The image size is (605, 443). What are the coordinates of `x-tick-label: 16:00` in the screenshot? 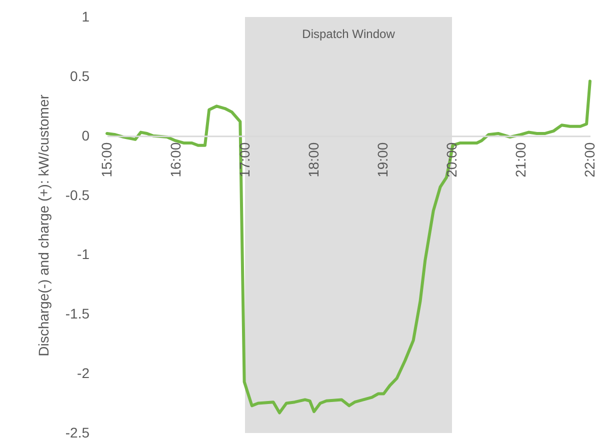 It's located at (176, 160).